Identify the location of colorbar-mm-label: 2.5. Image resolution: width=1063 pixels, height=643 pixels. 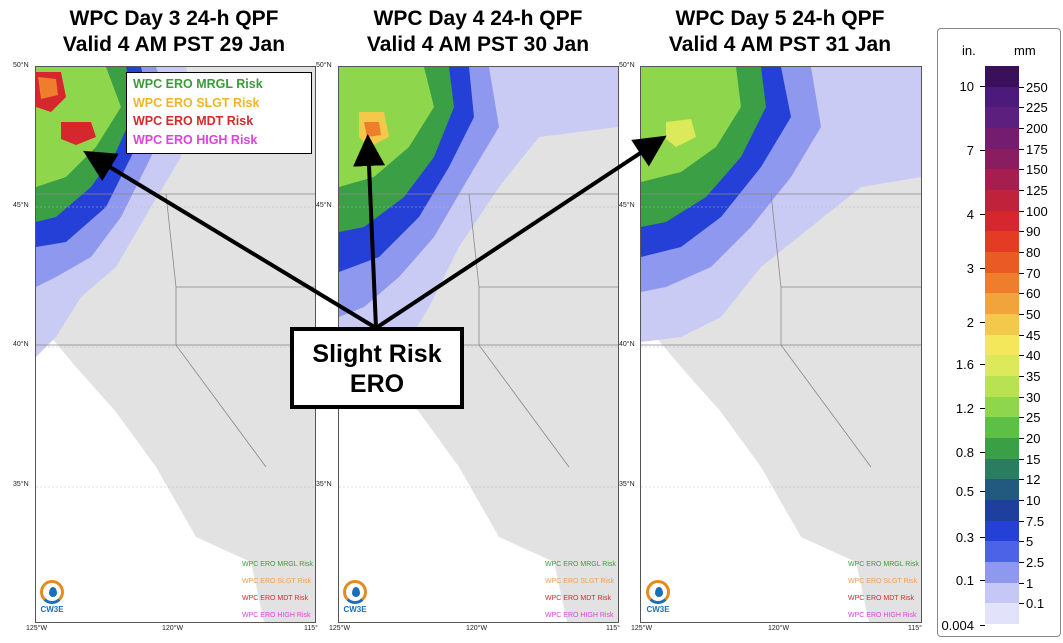
(1035, 562).